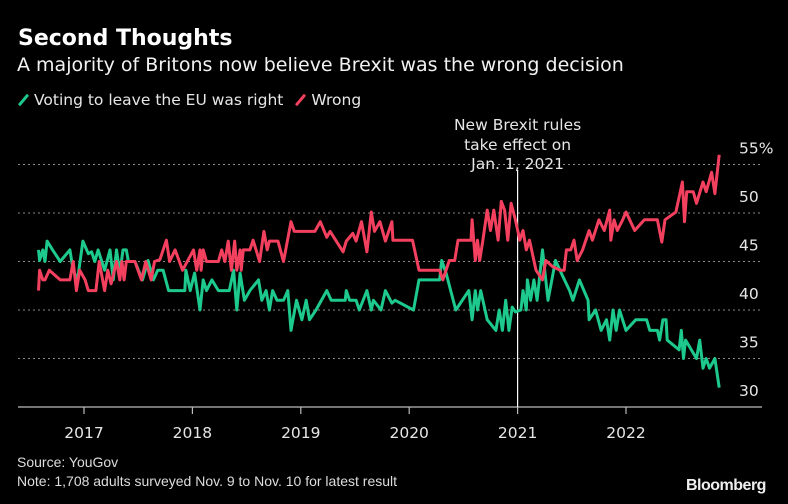  What do you see at coordinates (336, 100) in the screenshot?
I see `legend-label-wrong: Wrong` at bounding box center [336, 100].